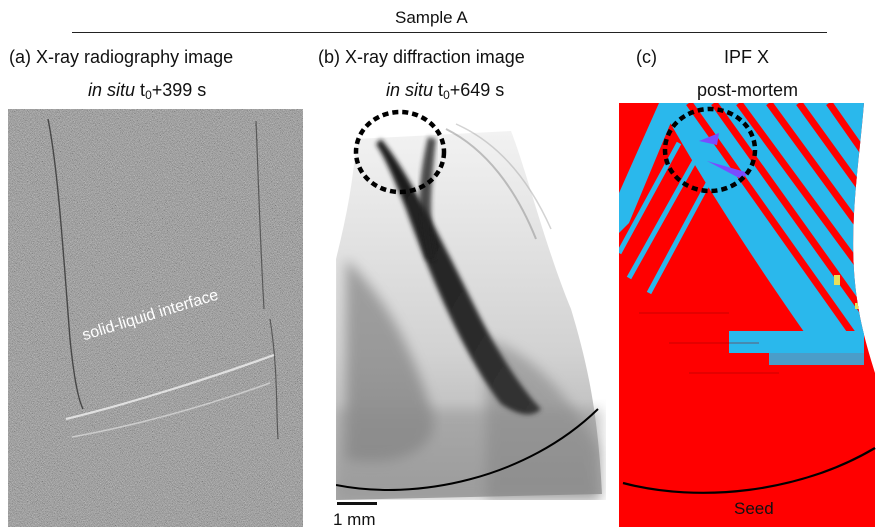  I want to click on panel-a-t-sub: 0, so click(148, 95).